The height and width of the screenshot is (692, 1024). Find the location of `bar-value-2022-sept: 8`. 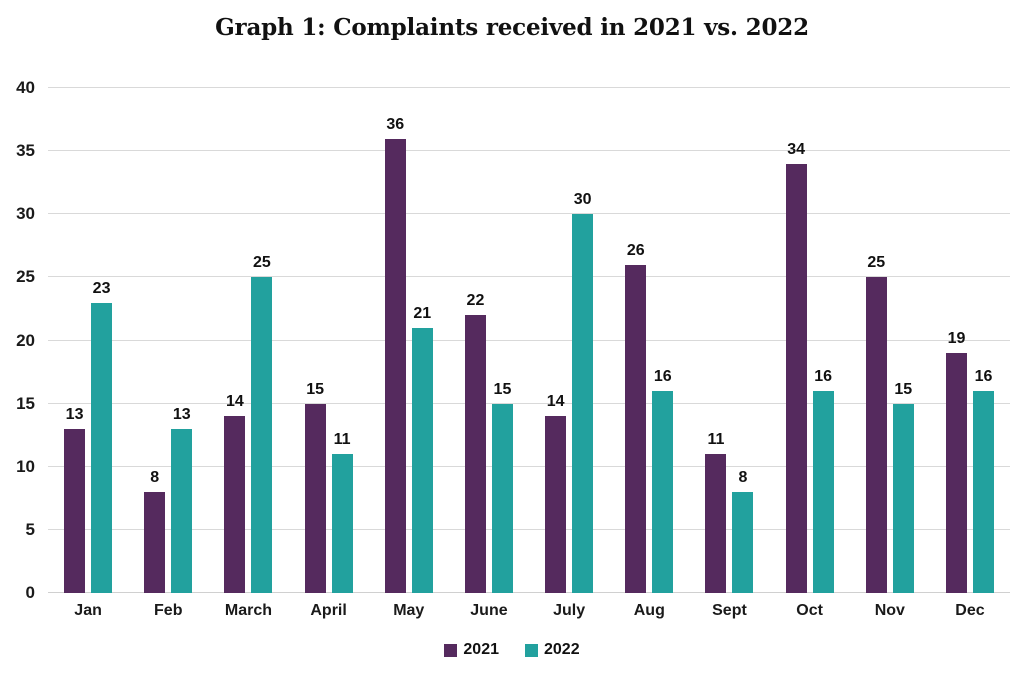

bar-value-2022-sept: 8 is located at coordinates (743, 477).